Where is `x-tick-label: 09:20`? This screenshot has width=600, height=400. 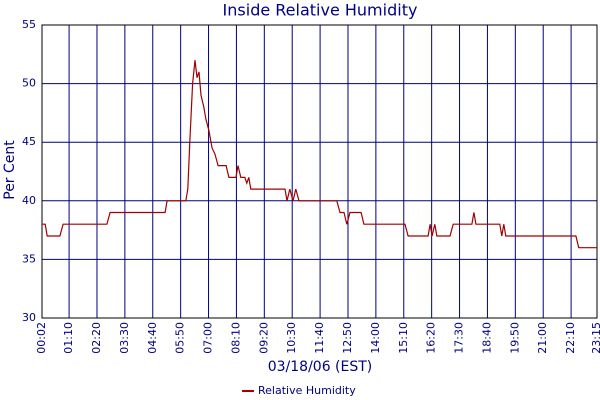 x-tick-label: 09:20 is located at coordinates (263, 338).